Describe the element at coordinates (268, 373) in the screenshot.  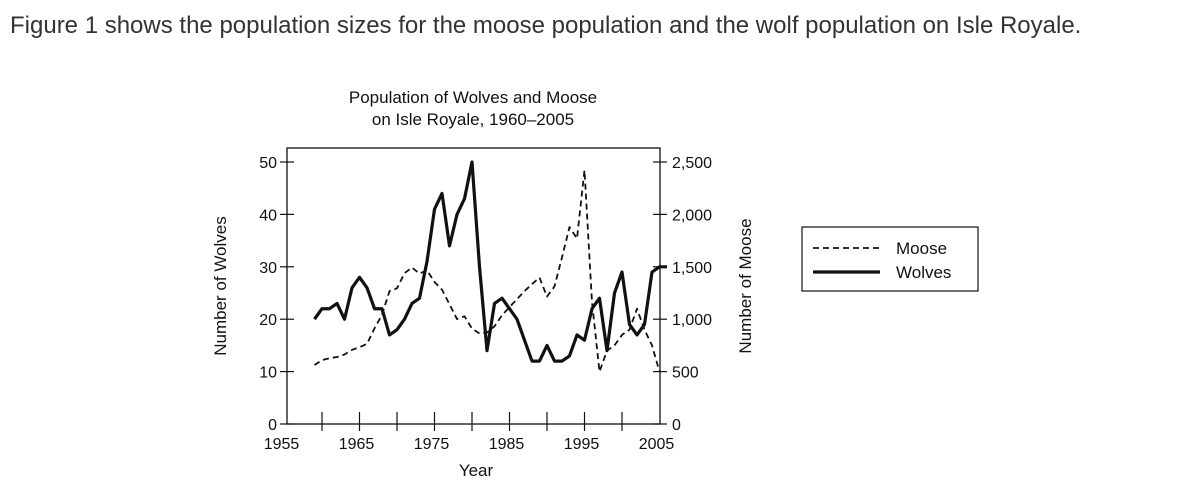
I see `y-left-tick-label: 10` at that location.